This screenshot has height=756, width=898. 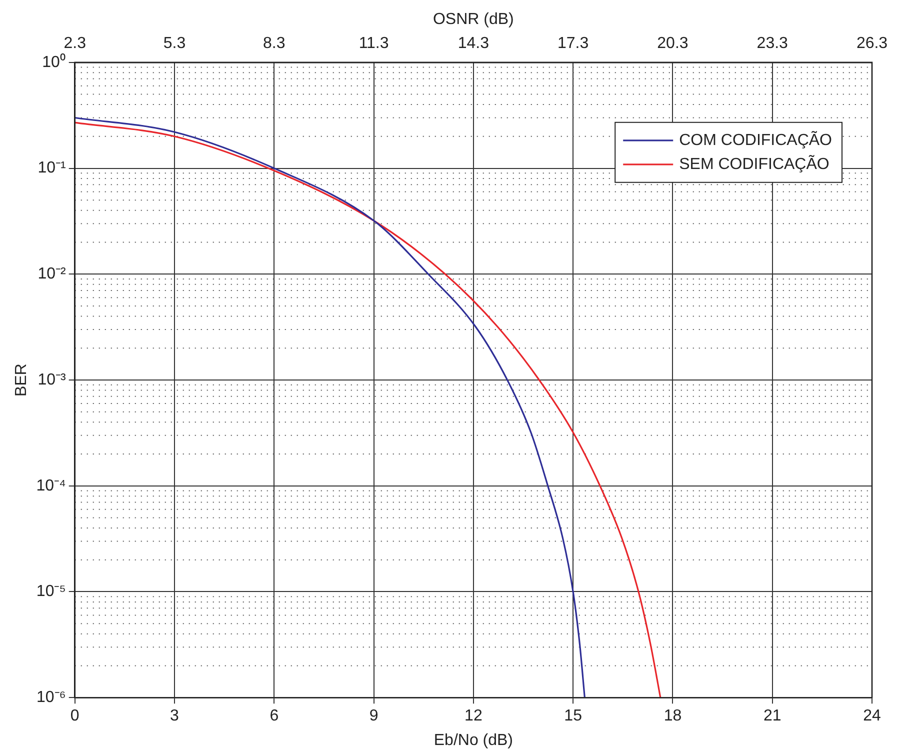 I want to click on x-tick-label: 9, so click(x=373, y=716).